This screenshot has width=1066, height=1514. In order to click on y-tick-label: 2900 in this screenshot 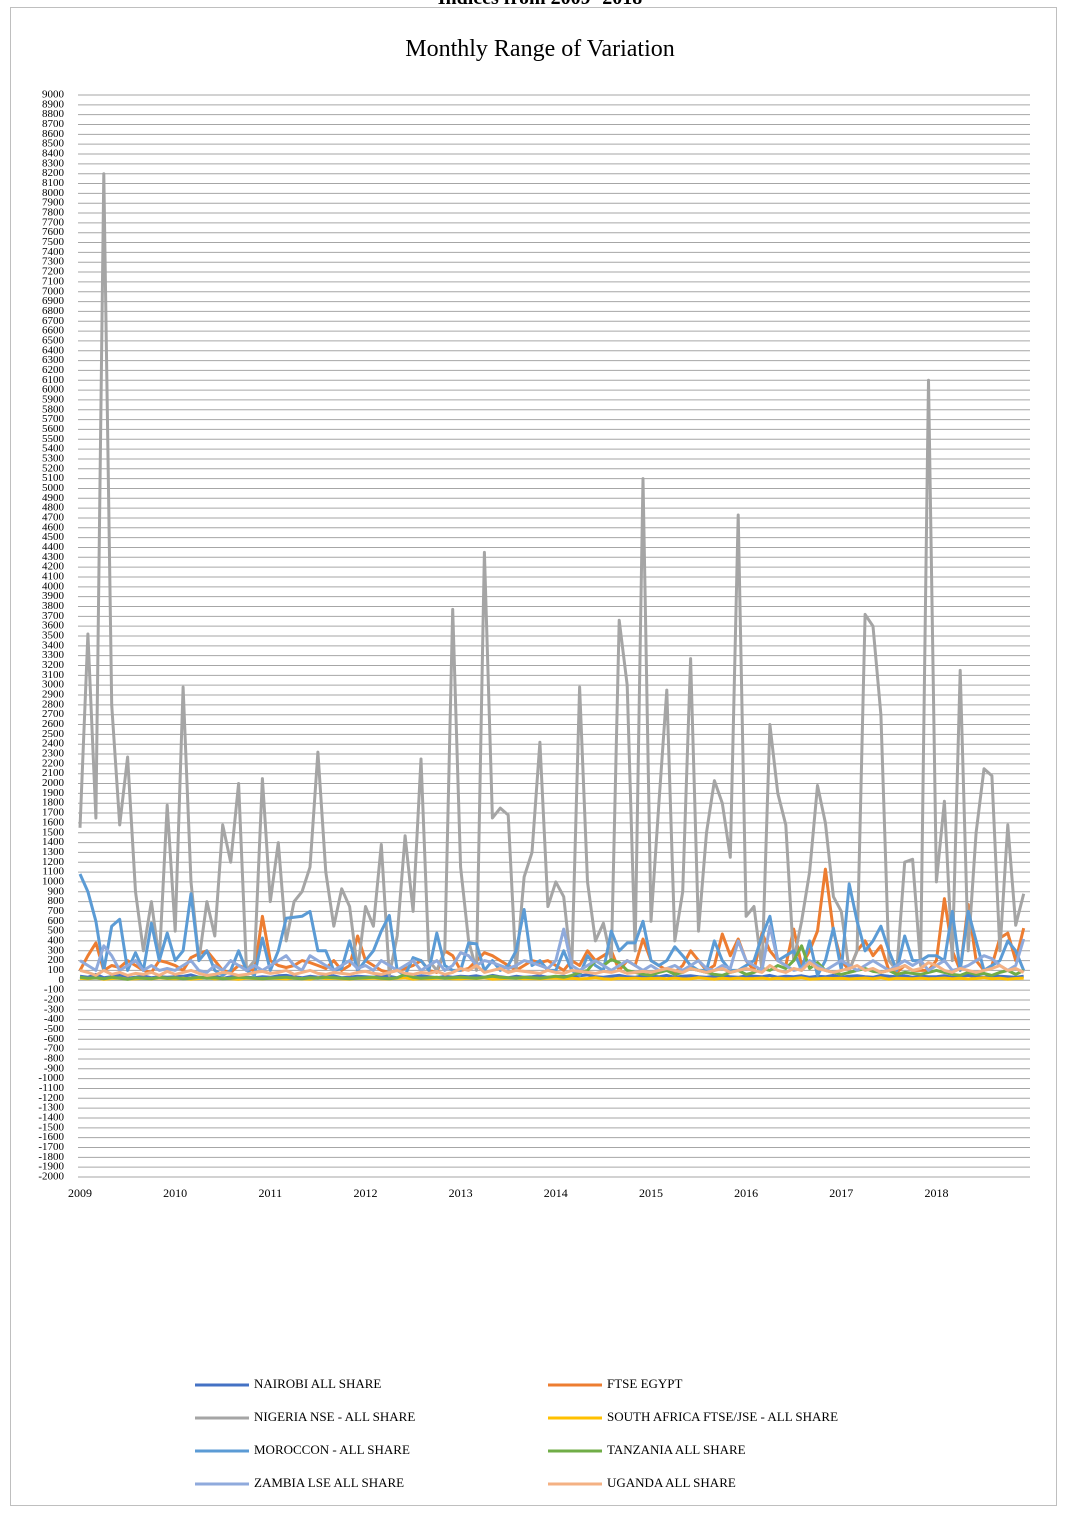, I will do `click(53, 695)`.